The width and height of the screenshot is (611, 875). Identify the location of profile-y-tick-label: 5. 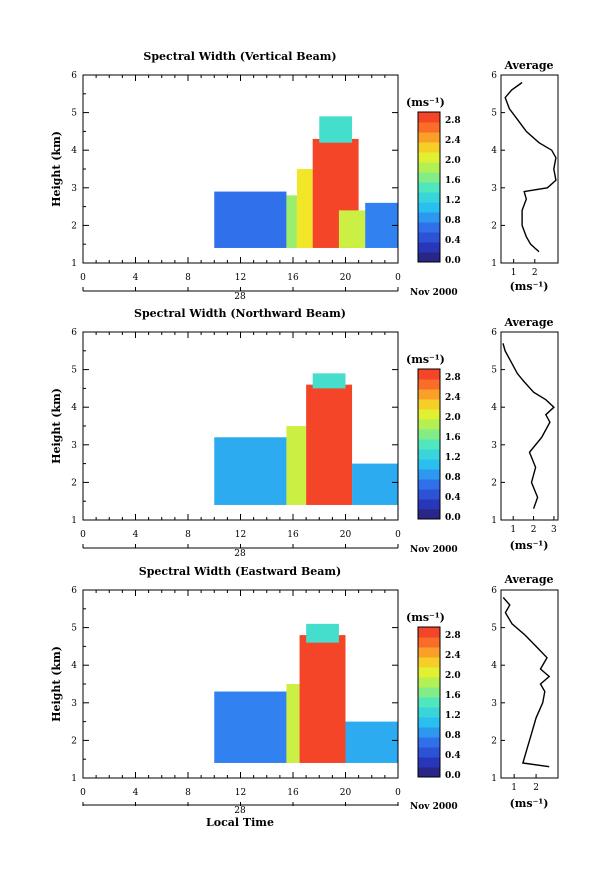
(494, 629).